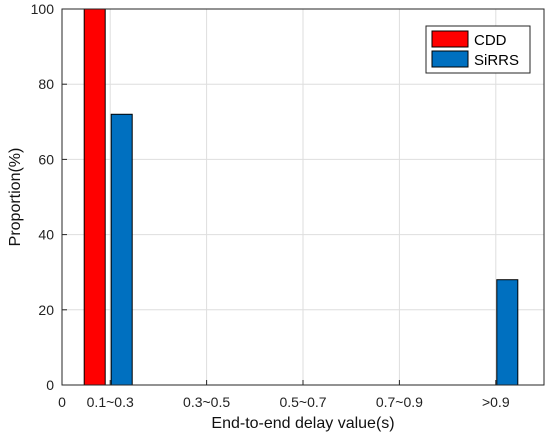 This screenshot has width=550, height=439. Describe the element at coordinates (15, 197) in the screenshot. I see `y-axis-label: Proportion(%)` at that location.